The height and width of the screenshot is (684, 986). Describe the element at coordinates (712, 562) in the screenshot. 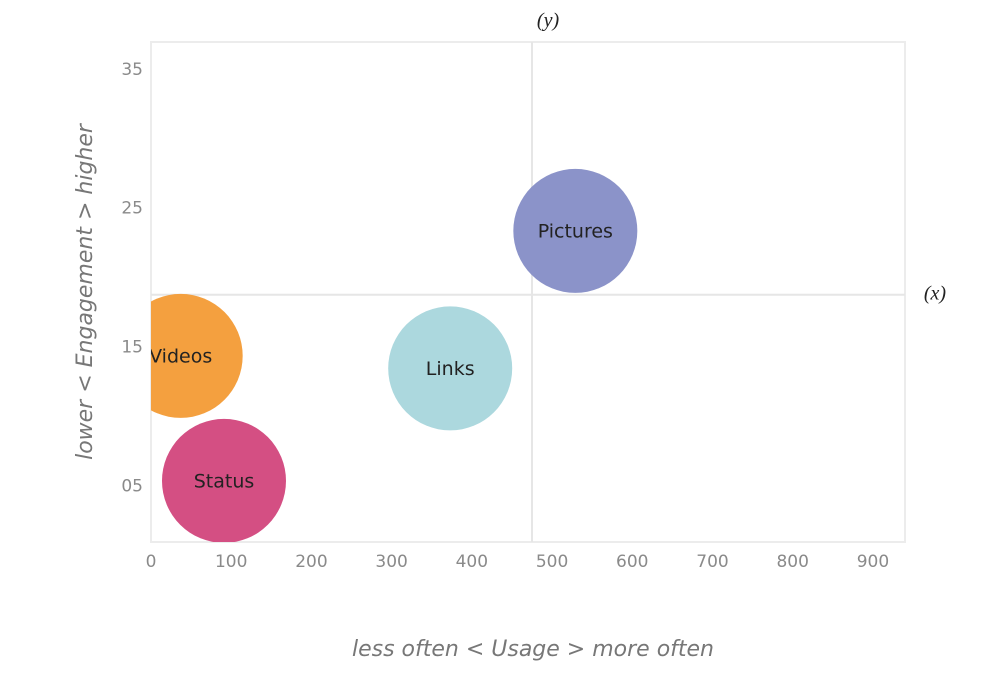

I see `x-tick-label: 700` at that location.